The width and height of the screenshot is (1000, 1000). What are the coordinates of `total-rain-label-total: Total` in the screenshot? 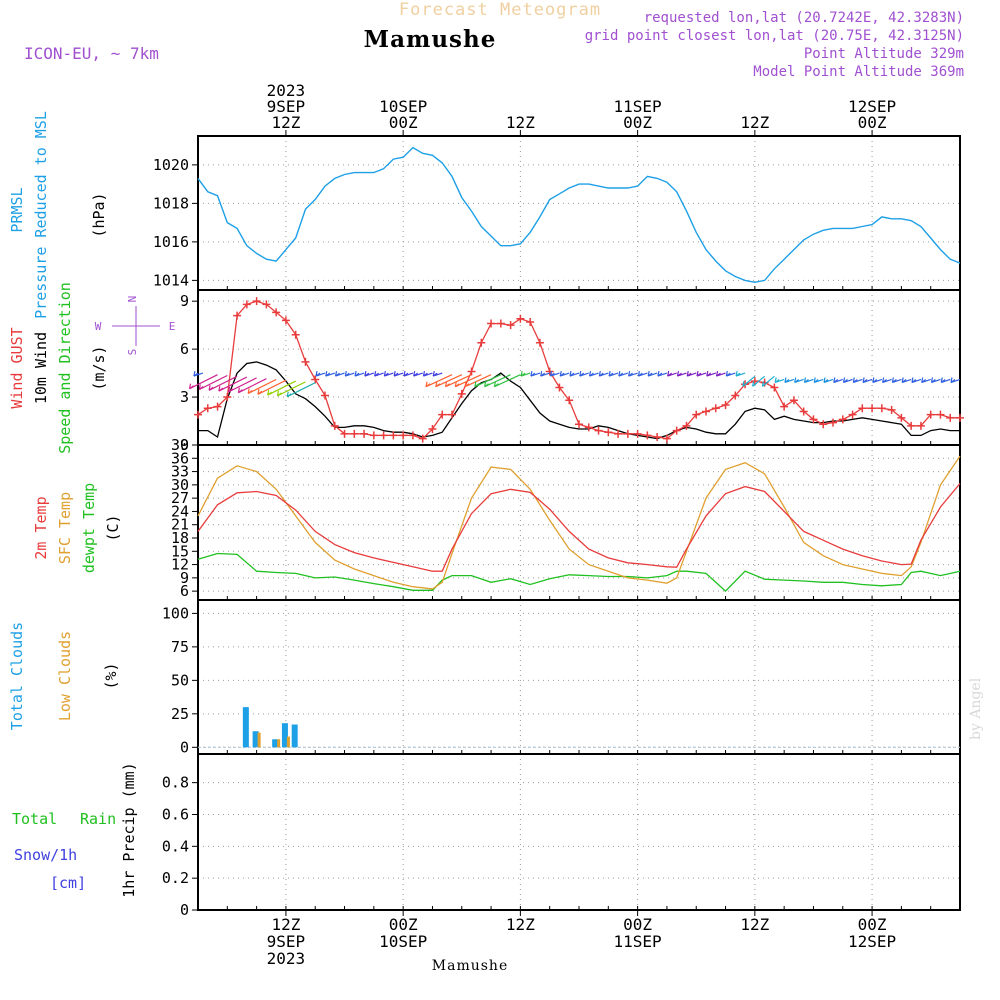 It's located at (34, 819).